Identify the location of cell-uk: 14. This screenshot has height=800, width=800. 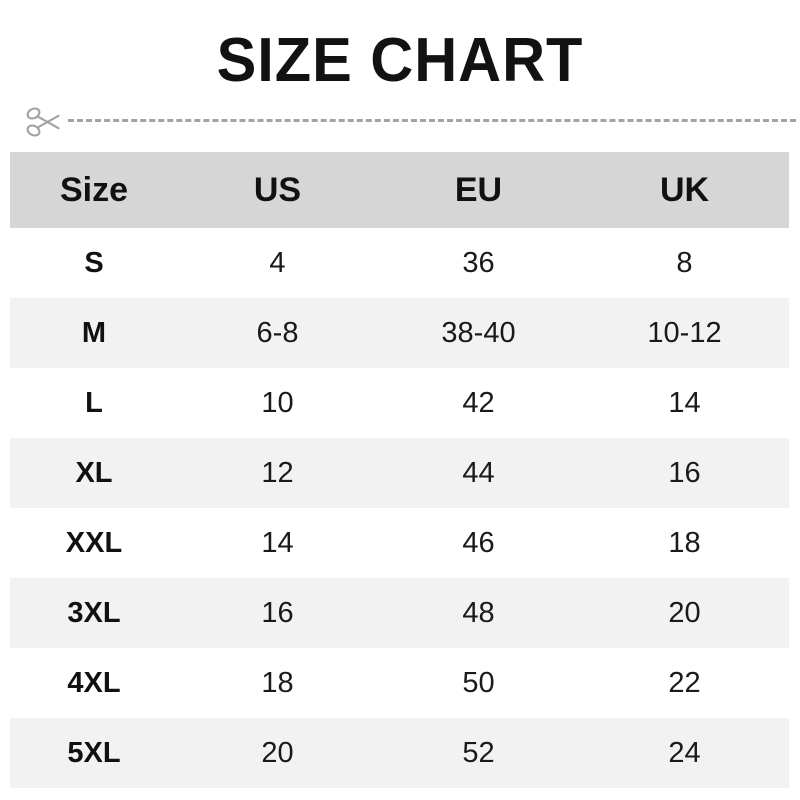
(684, 403).